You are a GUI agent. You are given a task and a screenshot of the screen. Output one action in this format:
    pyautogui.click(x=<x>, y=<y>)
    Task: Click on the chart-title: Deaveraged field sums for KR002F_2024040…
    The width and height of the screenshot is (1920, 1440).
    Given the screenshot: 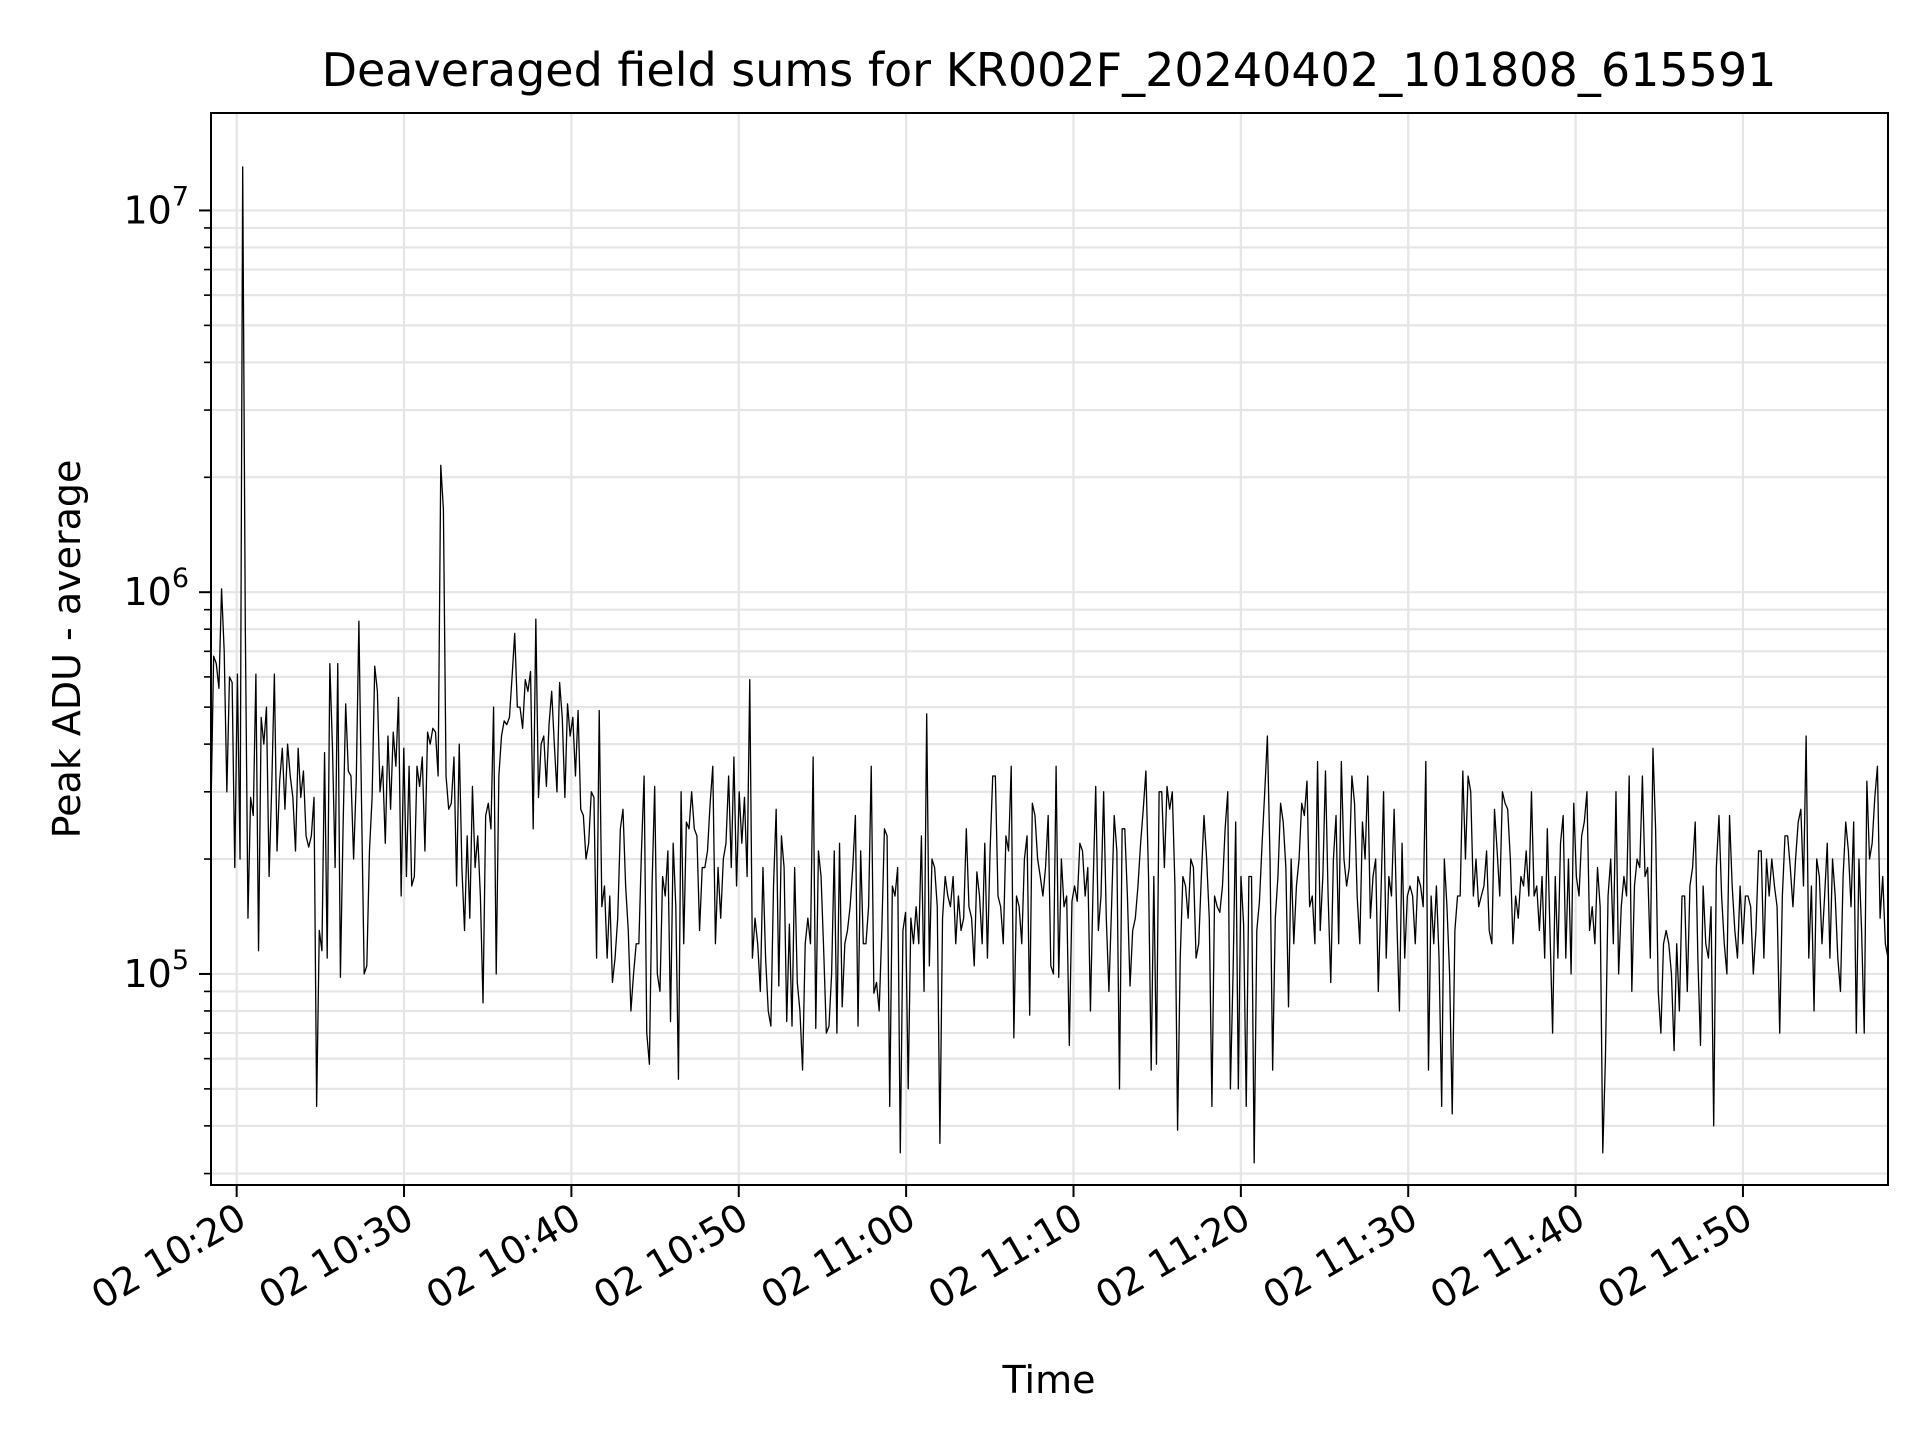 What is the action you would take?
    pyautogui.click(x=1049, y=70)
    